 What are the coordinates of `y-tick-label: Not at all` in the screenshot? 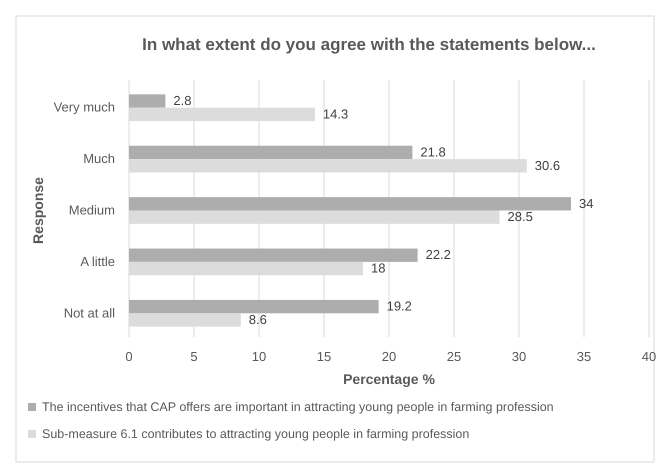 It's located at (90, 312).